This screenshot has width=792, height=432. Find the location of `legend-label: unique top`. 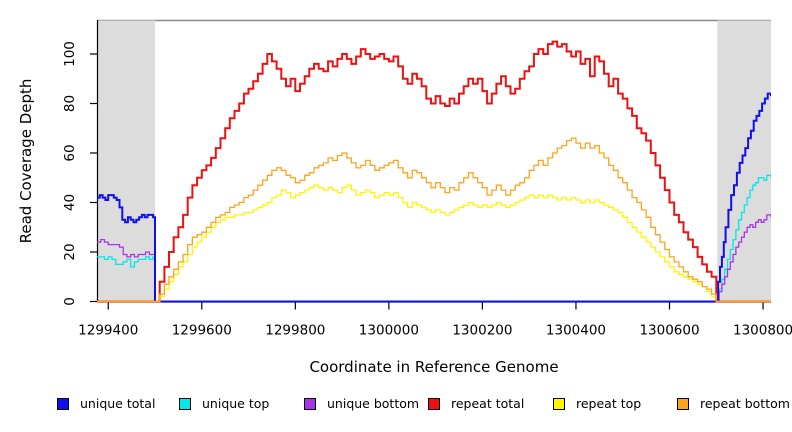

legend-label: unique top is located at coordinates (236, 403).